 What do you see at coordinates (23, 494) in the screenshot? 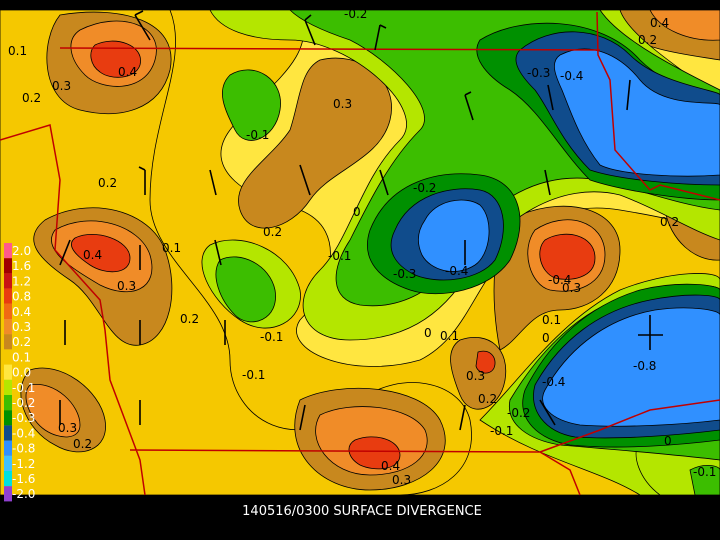
I see `legend-label: -2.0` at bounding box center [23, 494].